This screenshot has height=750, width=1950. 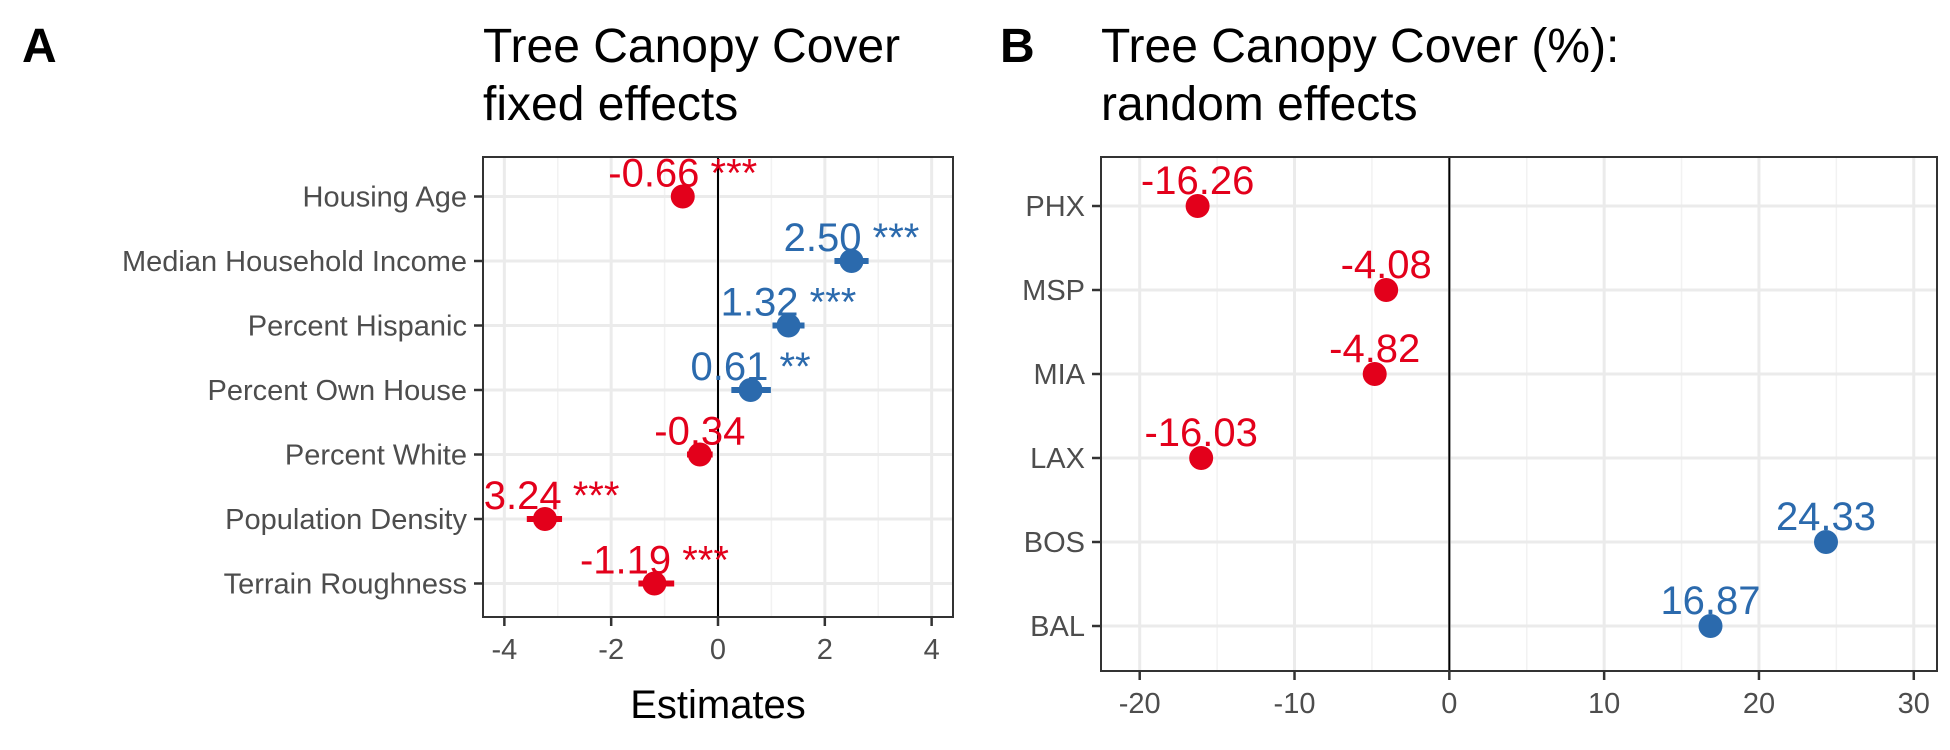 I want to click on panel-a-x-tick-label: 2, so click(x=825, y=650).